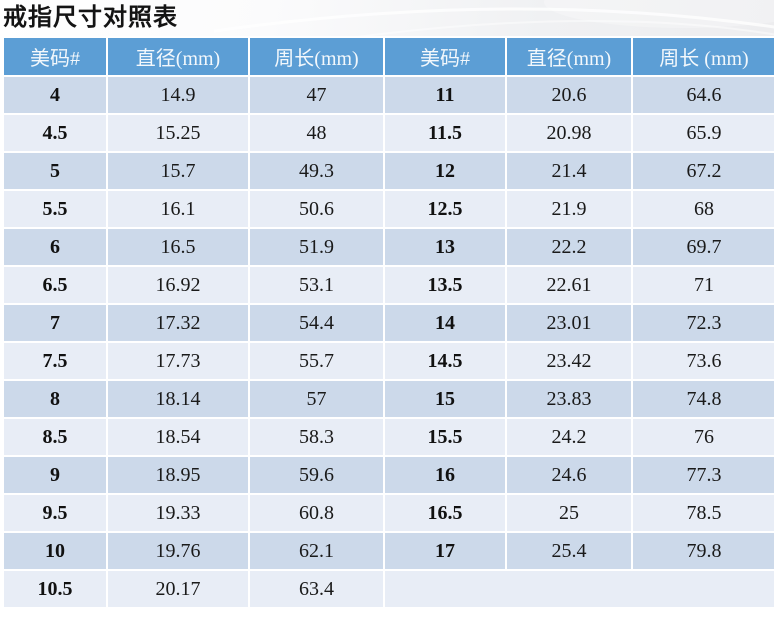 Image resolution: width=774 pixels, height=636 pixels. Describe the element at coordinates (54, 209) in the screenshot. I see `cell-us-size: 5.5` at that location.